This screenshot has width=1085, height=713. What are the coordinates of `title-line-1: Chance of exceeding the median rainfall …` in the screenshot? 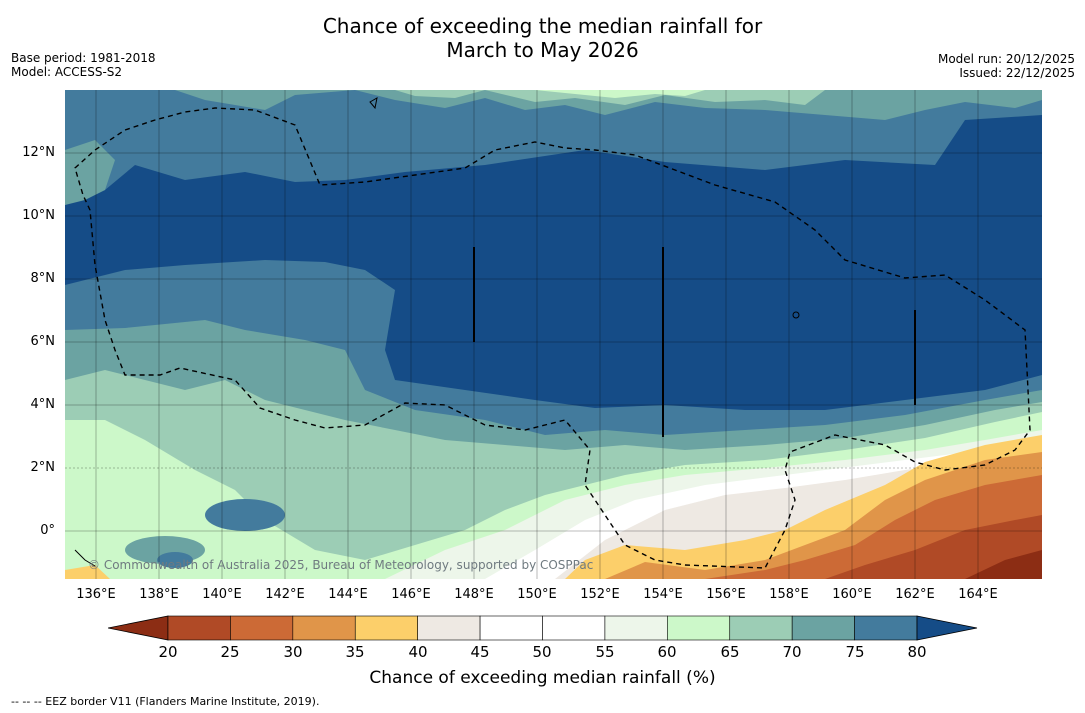 It's located at (542, 26).